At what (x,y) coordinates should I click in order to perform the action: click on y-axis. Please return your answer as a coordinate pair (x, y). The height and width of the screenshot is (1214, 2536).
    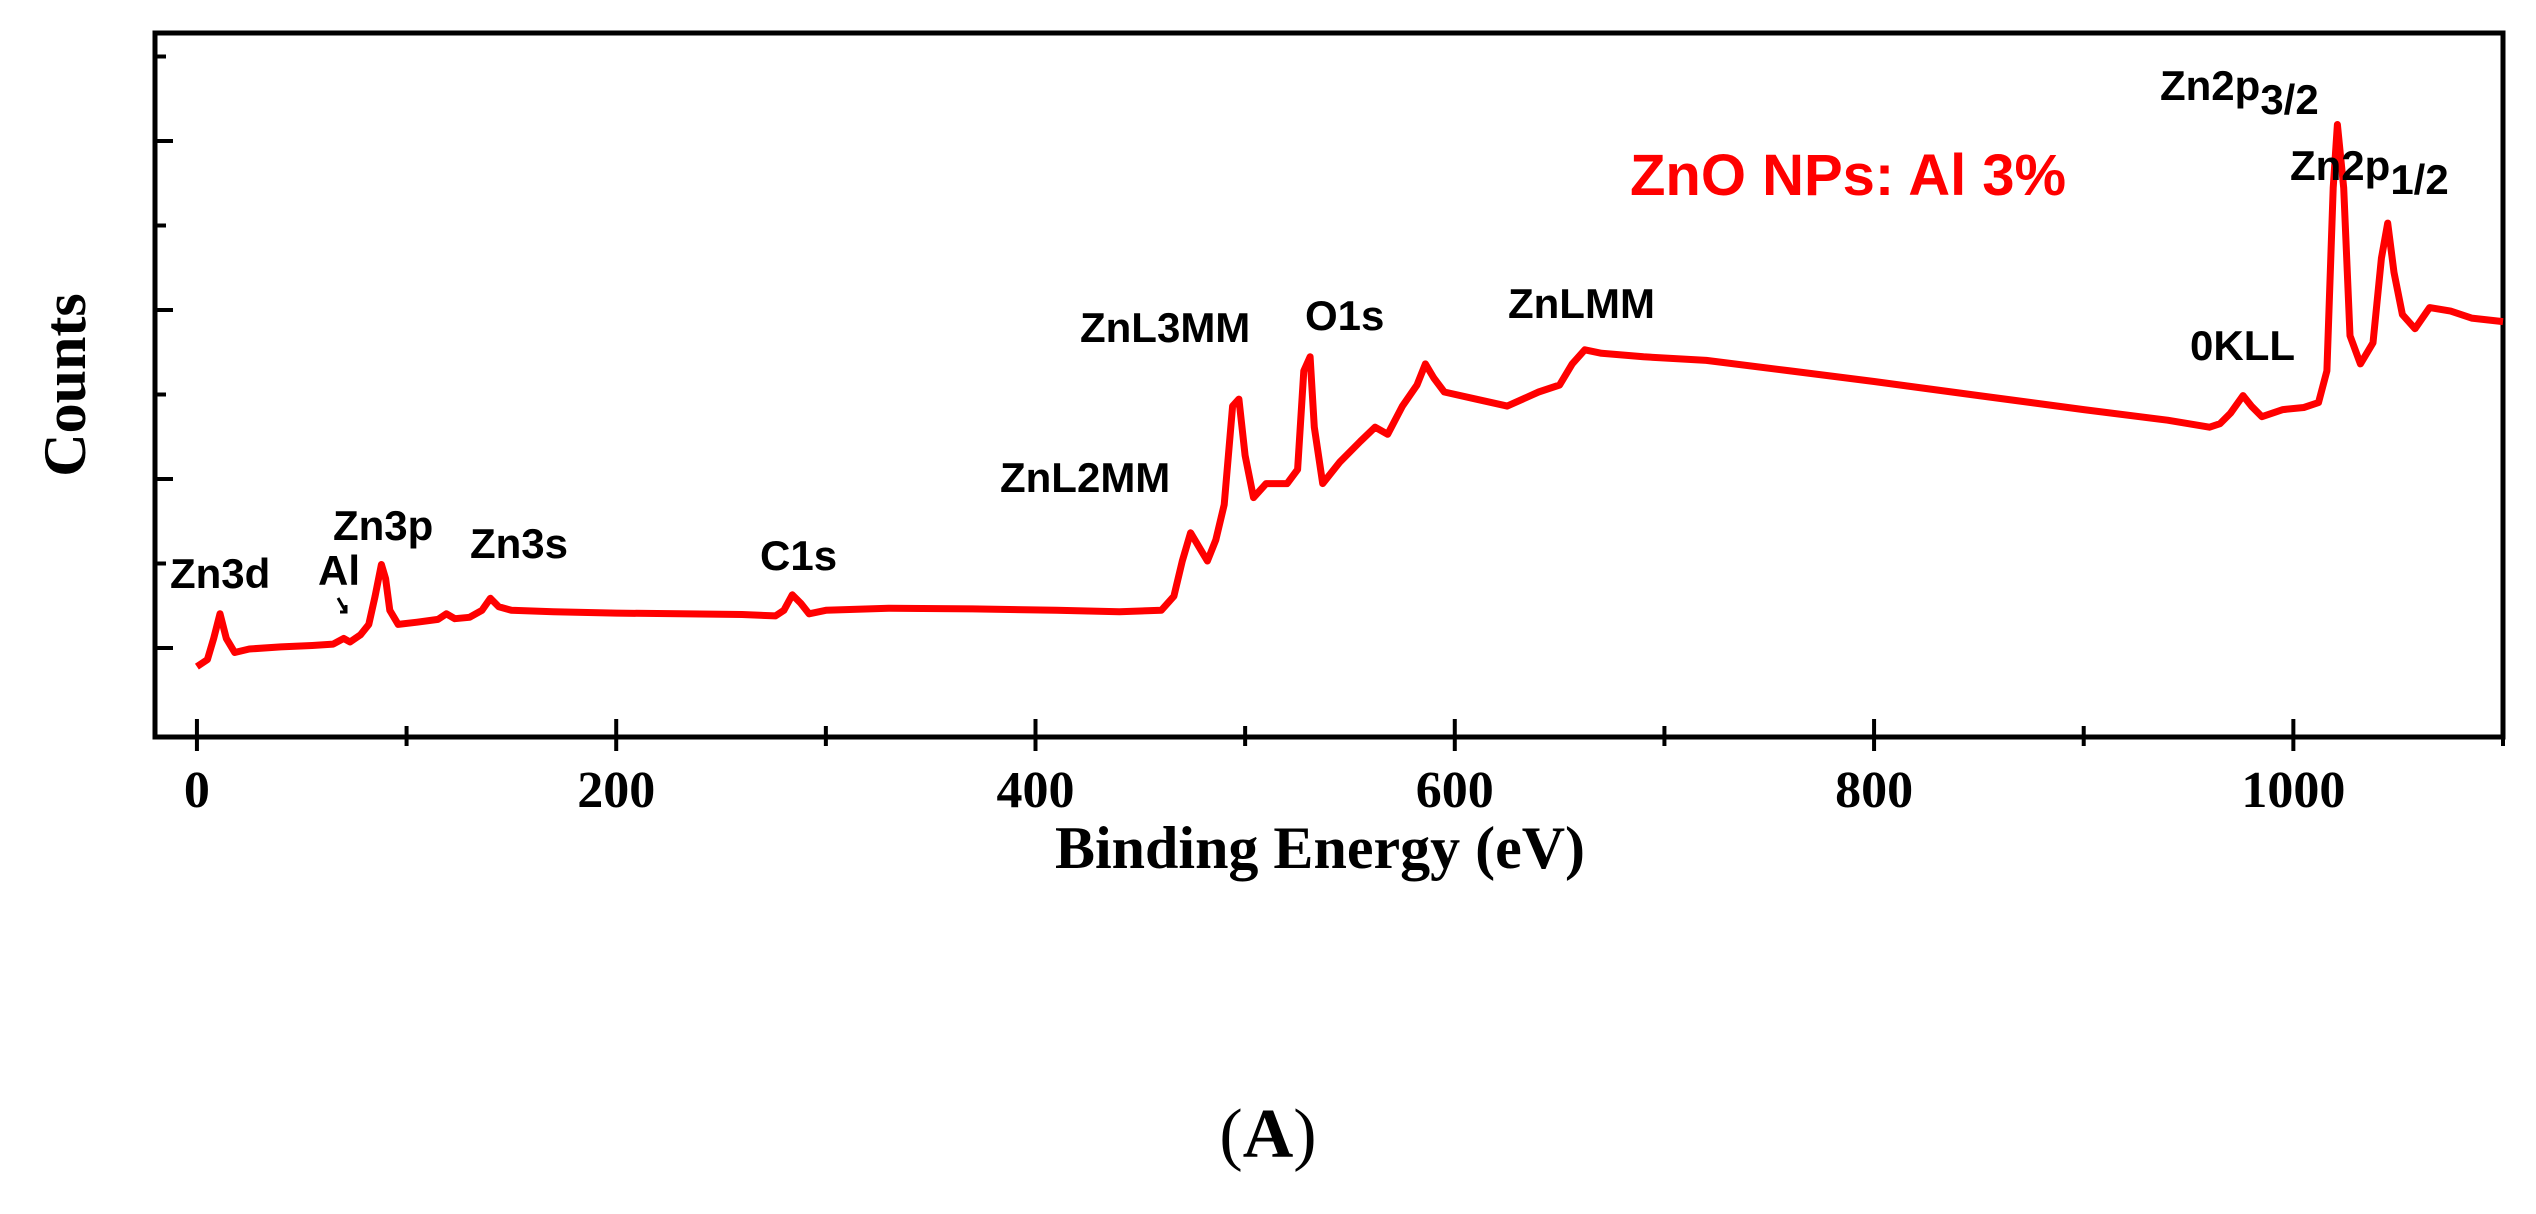
    Looking at the image, I should click on (164, 352).